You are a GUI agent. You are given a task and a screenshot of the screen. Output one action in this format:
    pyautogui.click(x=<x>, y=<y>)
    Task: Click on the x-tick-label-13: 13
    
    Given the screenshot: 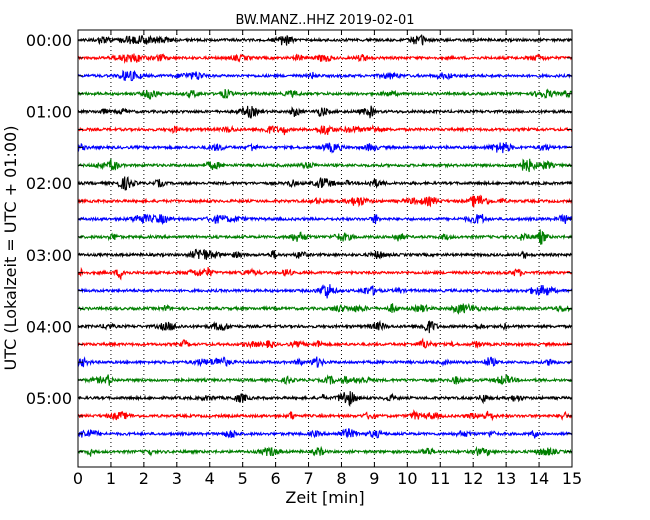 What is the action you would take?
    pyautogui.click(x=506, y=478)
    